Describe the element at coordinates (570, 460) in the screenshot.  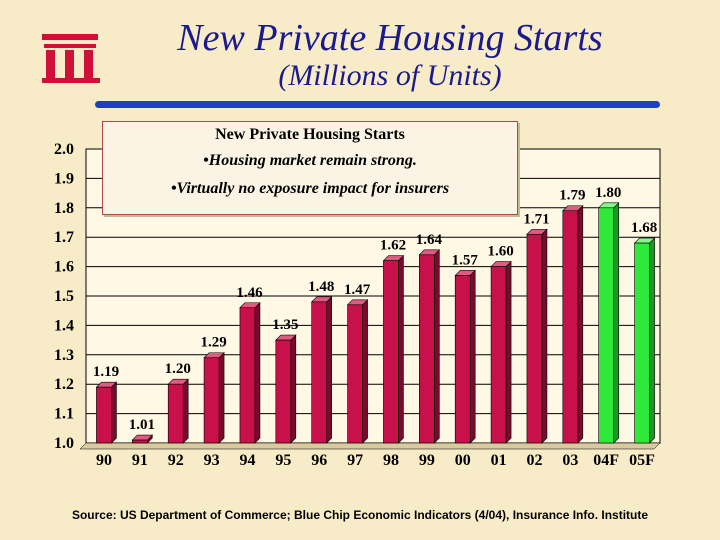
I see `x-tick-label: 03` at that location.